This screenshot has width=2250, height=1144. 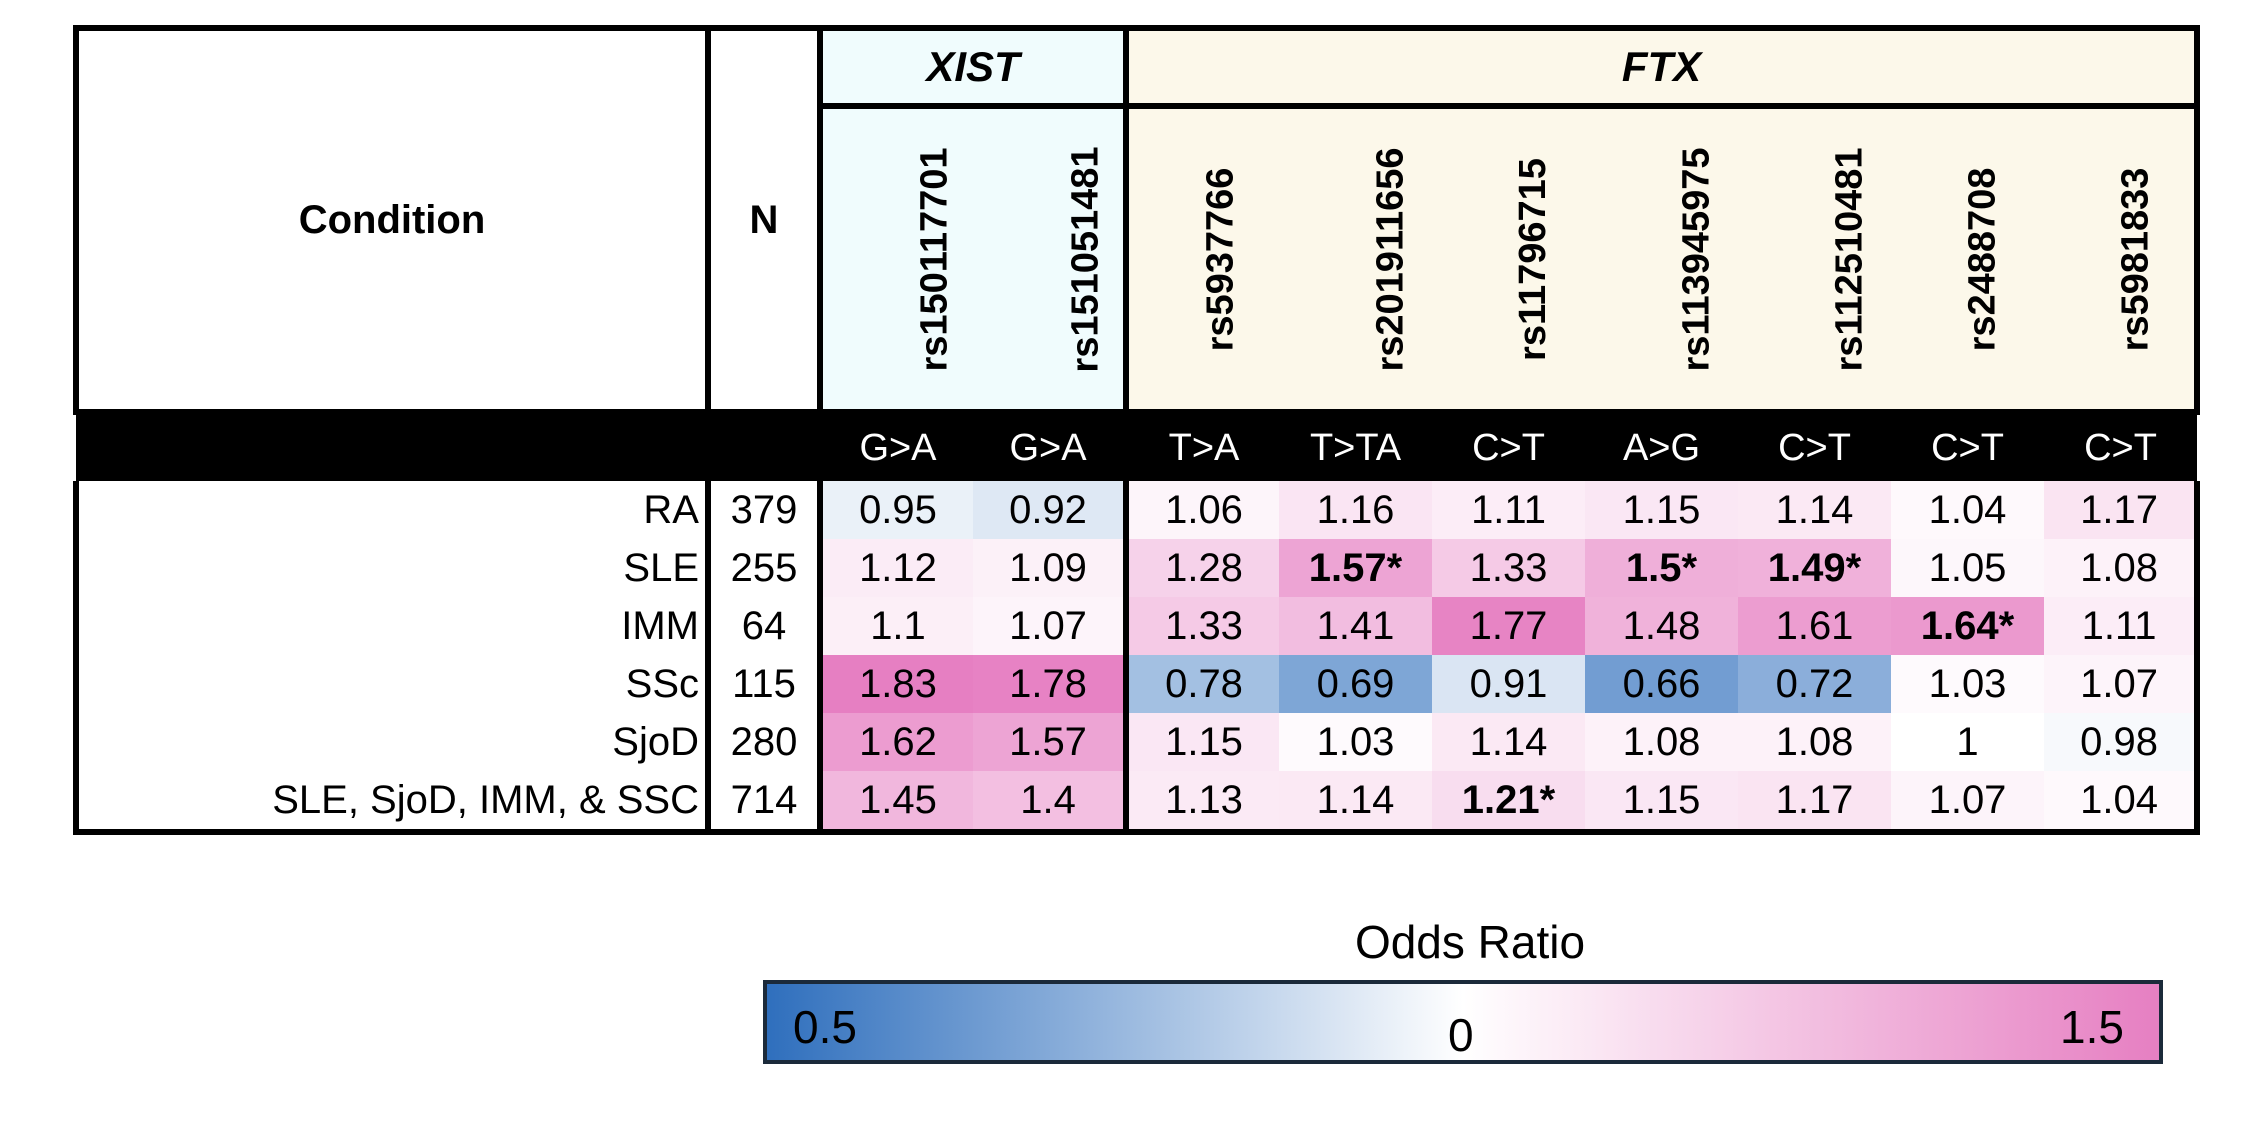 I want to click on heatmap-cell: 1.05, so click(x=1968, y=568).